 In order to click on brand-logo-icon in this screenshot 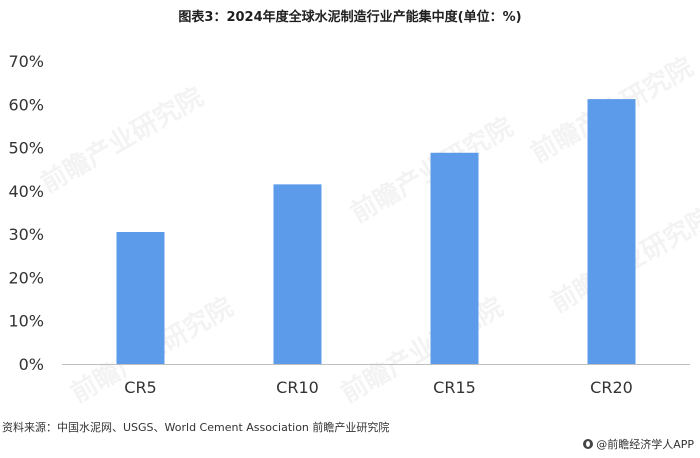, I will do `click(588, 444)`.